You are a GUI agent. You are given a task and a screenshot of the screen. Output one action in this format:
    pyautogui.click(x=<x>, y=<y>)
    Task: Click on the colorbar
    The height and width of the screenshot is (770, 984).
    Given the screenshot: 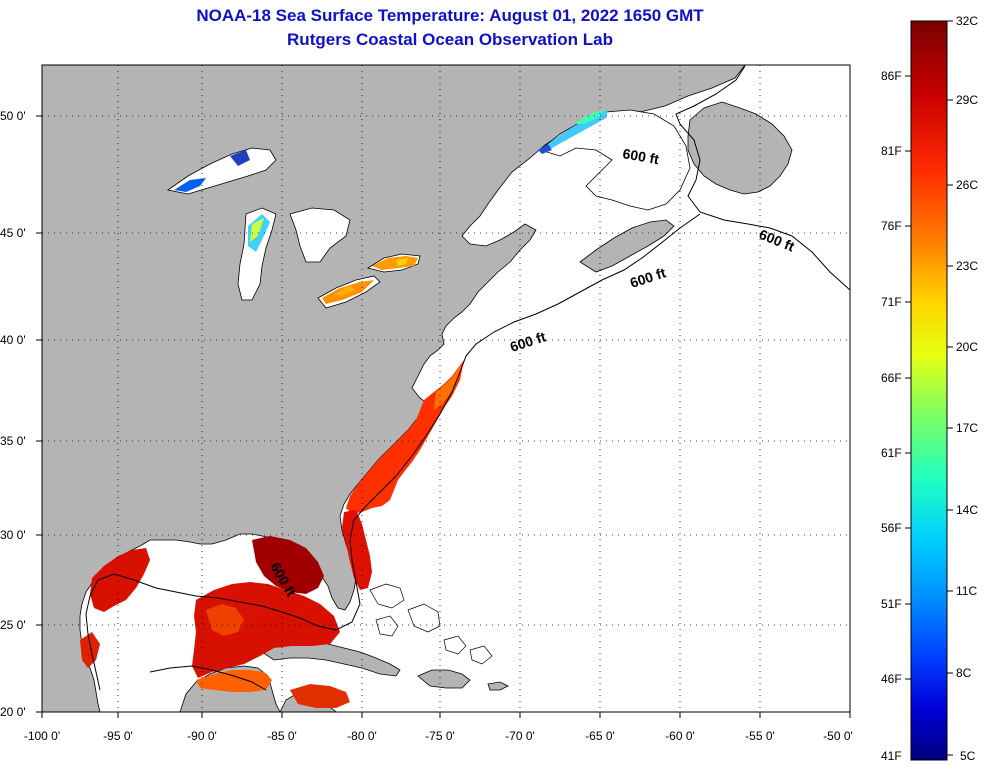 What is the action you would take?
    pyautogui.click(x=929, y=390)
    